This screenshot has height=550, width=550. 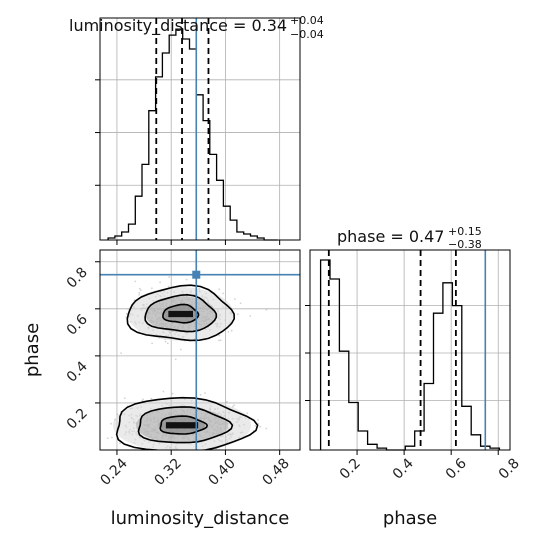 I want to click on y-tick-label: 0.4, so click(x=77, y=371).